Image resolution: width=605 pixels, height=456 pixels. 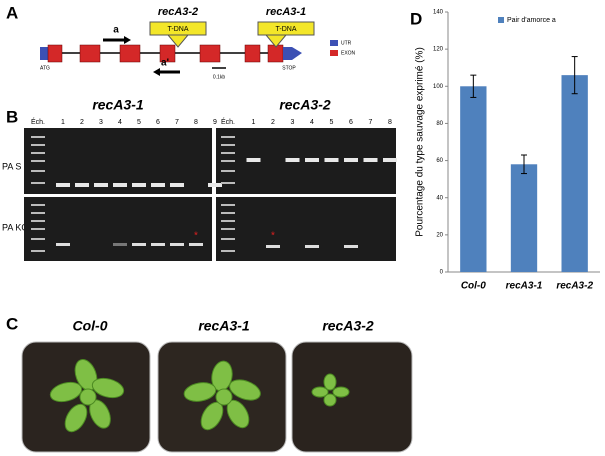 What do you see at coordinates (348, 326) in the screenshot?
I see `plant-label: recA3-2` at bounding box center [348, 326].